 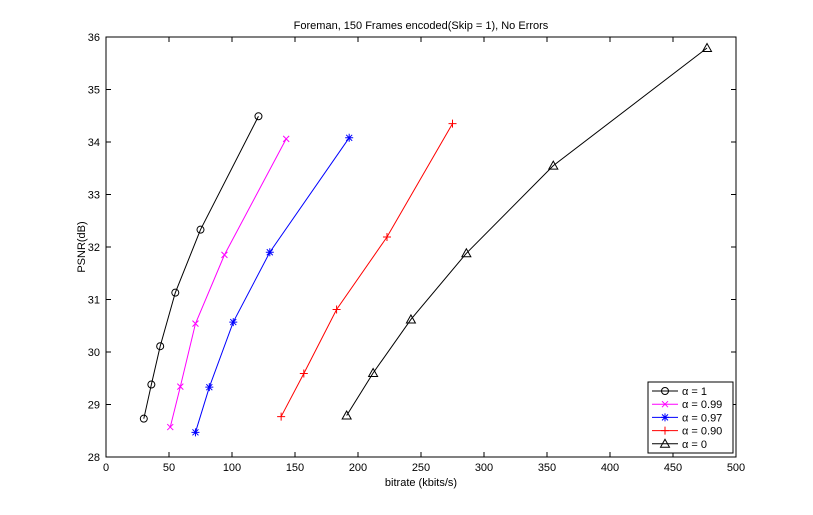 I want to click on x-tick-label: 0, so click(x=106, y=468).